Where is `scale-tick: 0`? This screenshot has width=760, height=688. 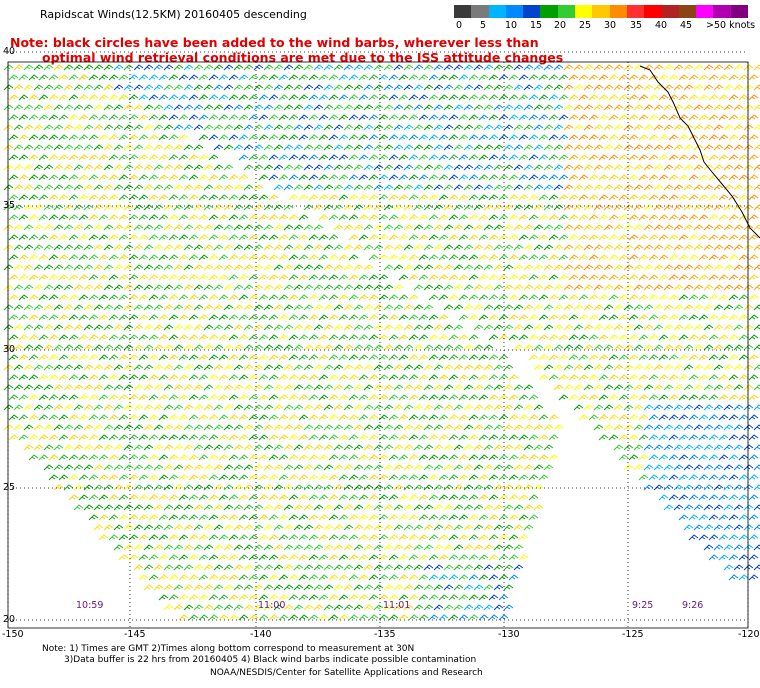
scale-tick: 0 is located at coordinates (459, 25).